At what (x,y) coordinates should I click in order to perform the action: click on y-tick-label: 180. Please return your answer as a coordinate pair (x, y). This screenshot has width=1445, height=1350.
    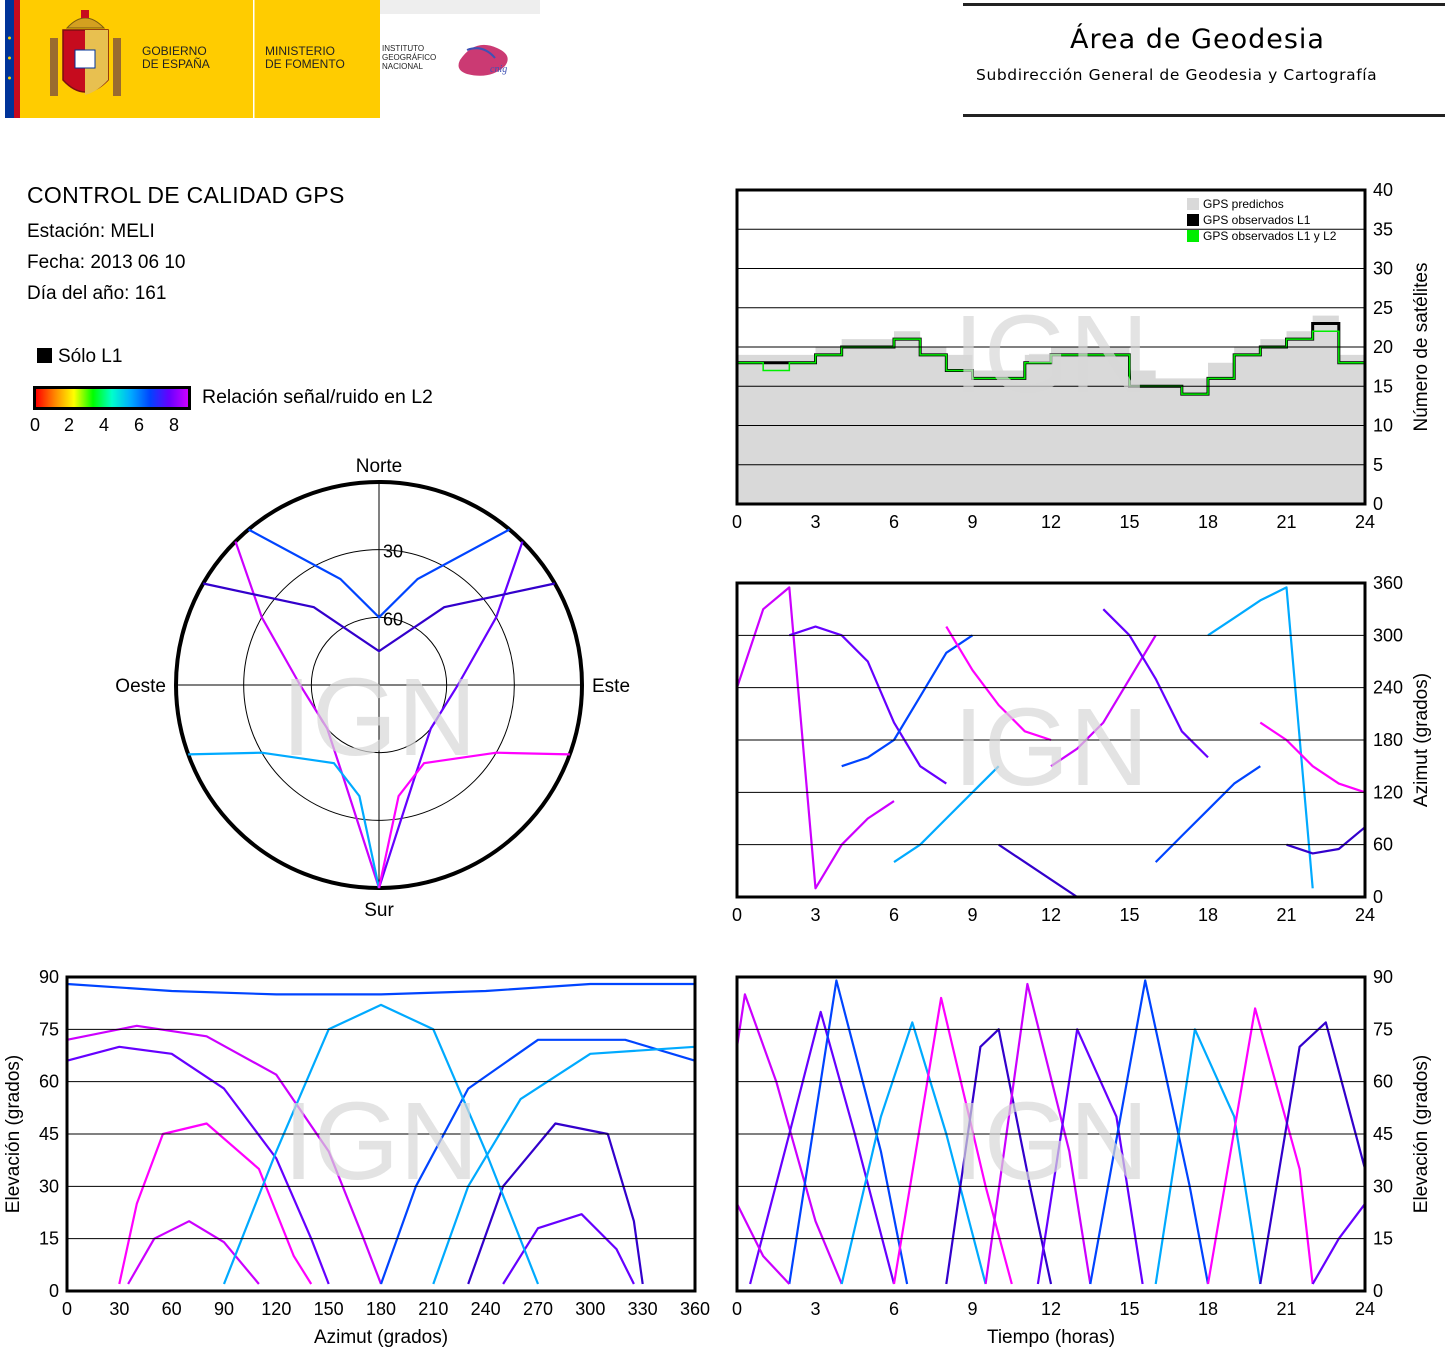
    Looking at the image, I should click on (1388, 740).